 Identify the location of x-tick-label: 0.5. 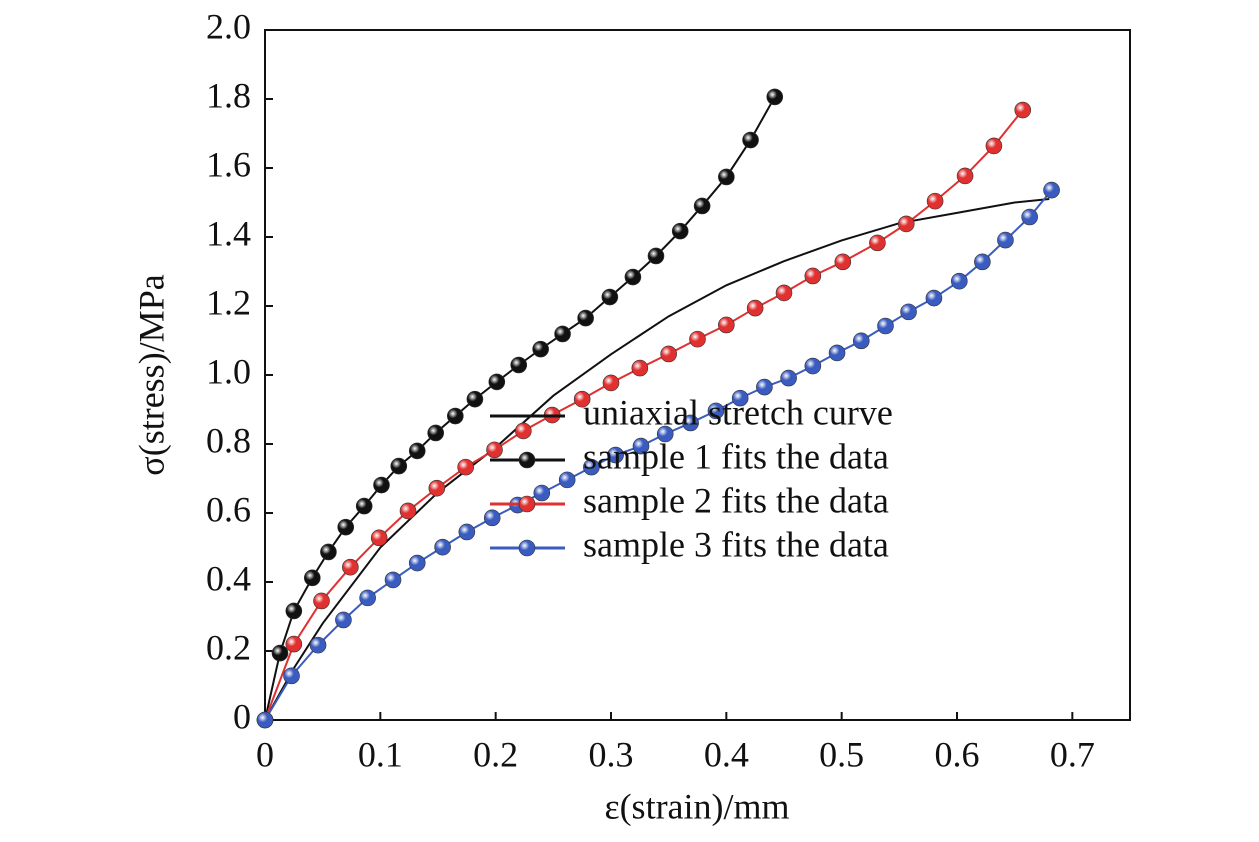
(841, 754).